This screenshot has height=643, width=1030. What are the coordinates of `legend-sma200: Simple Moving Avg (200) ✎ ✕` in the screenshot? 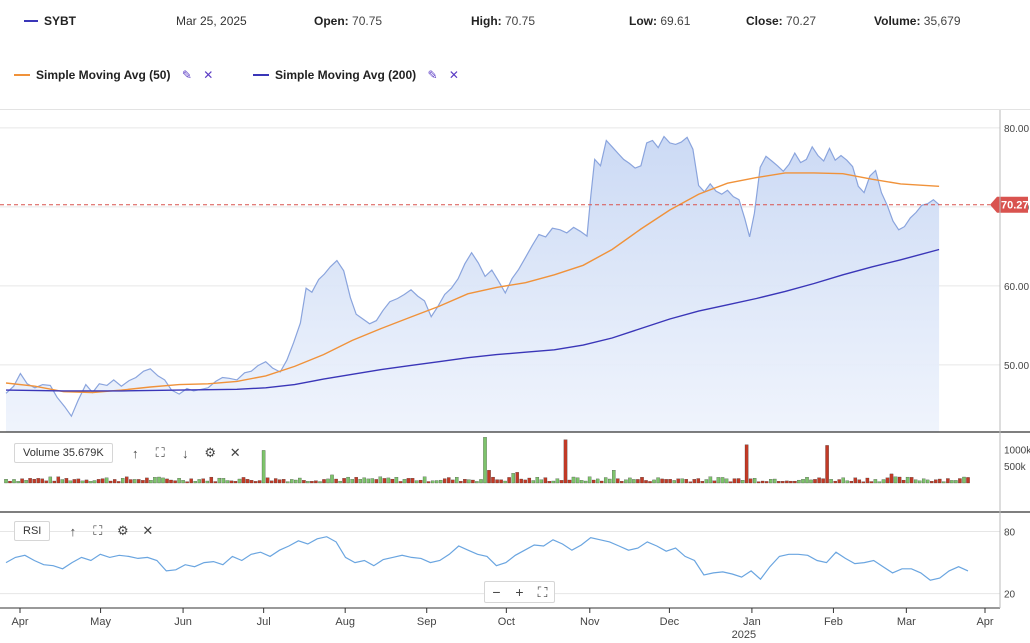 It's located at (356, 75).